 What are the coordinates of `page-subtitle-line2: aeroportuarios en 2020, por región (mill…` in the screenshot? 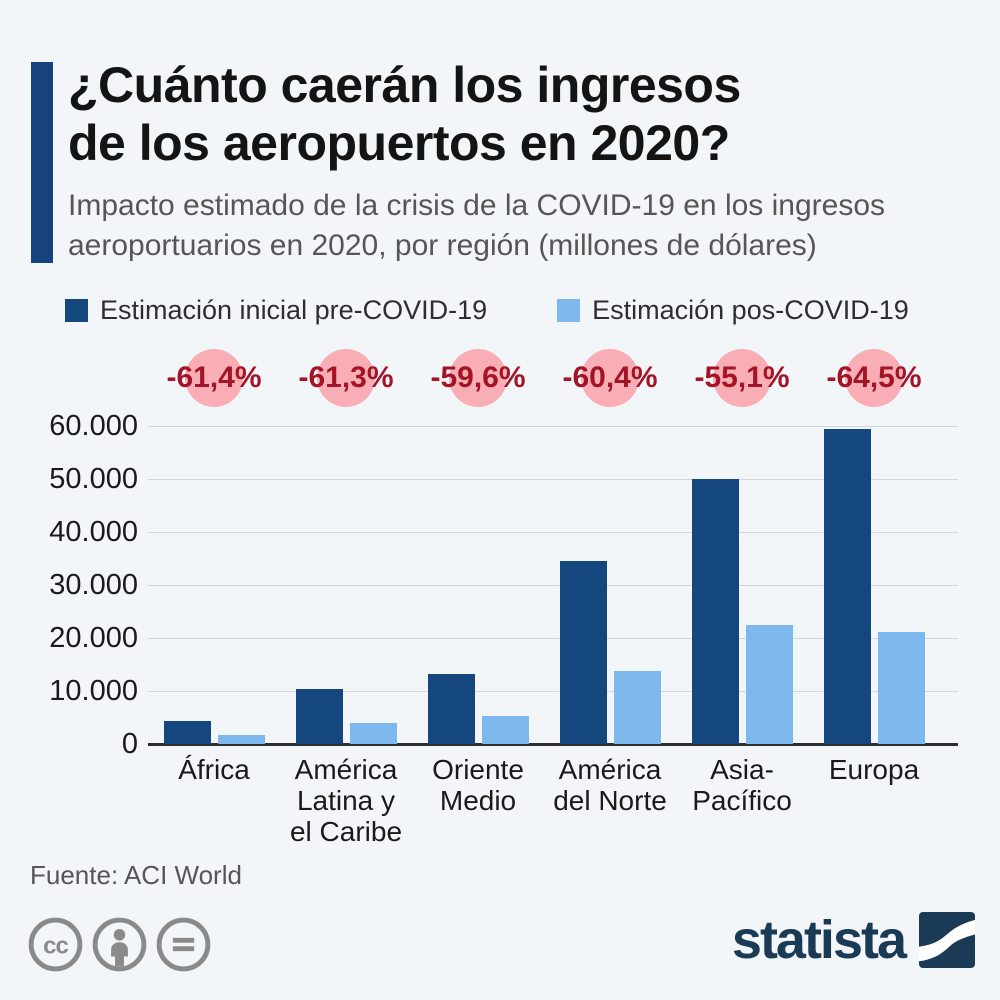 It's located at (442, 245).